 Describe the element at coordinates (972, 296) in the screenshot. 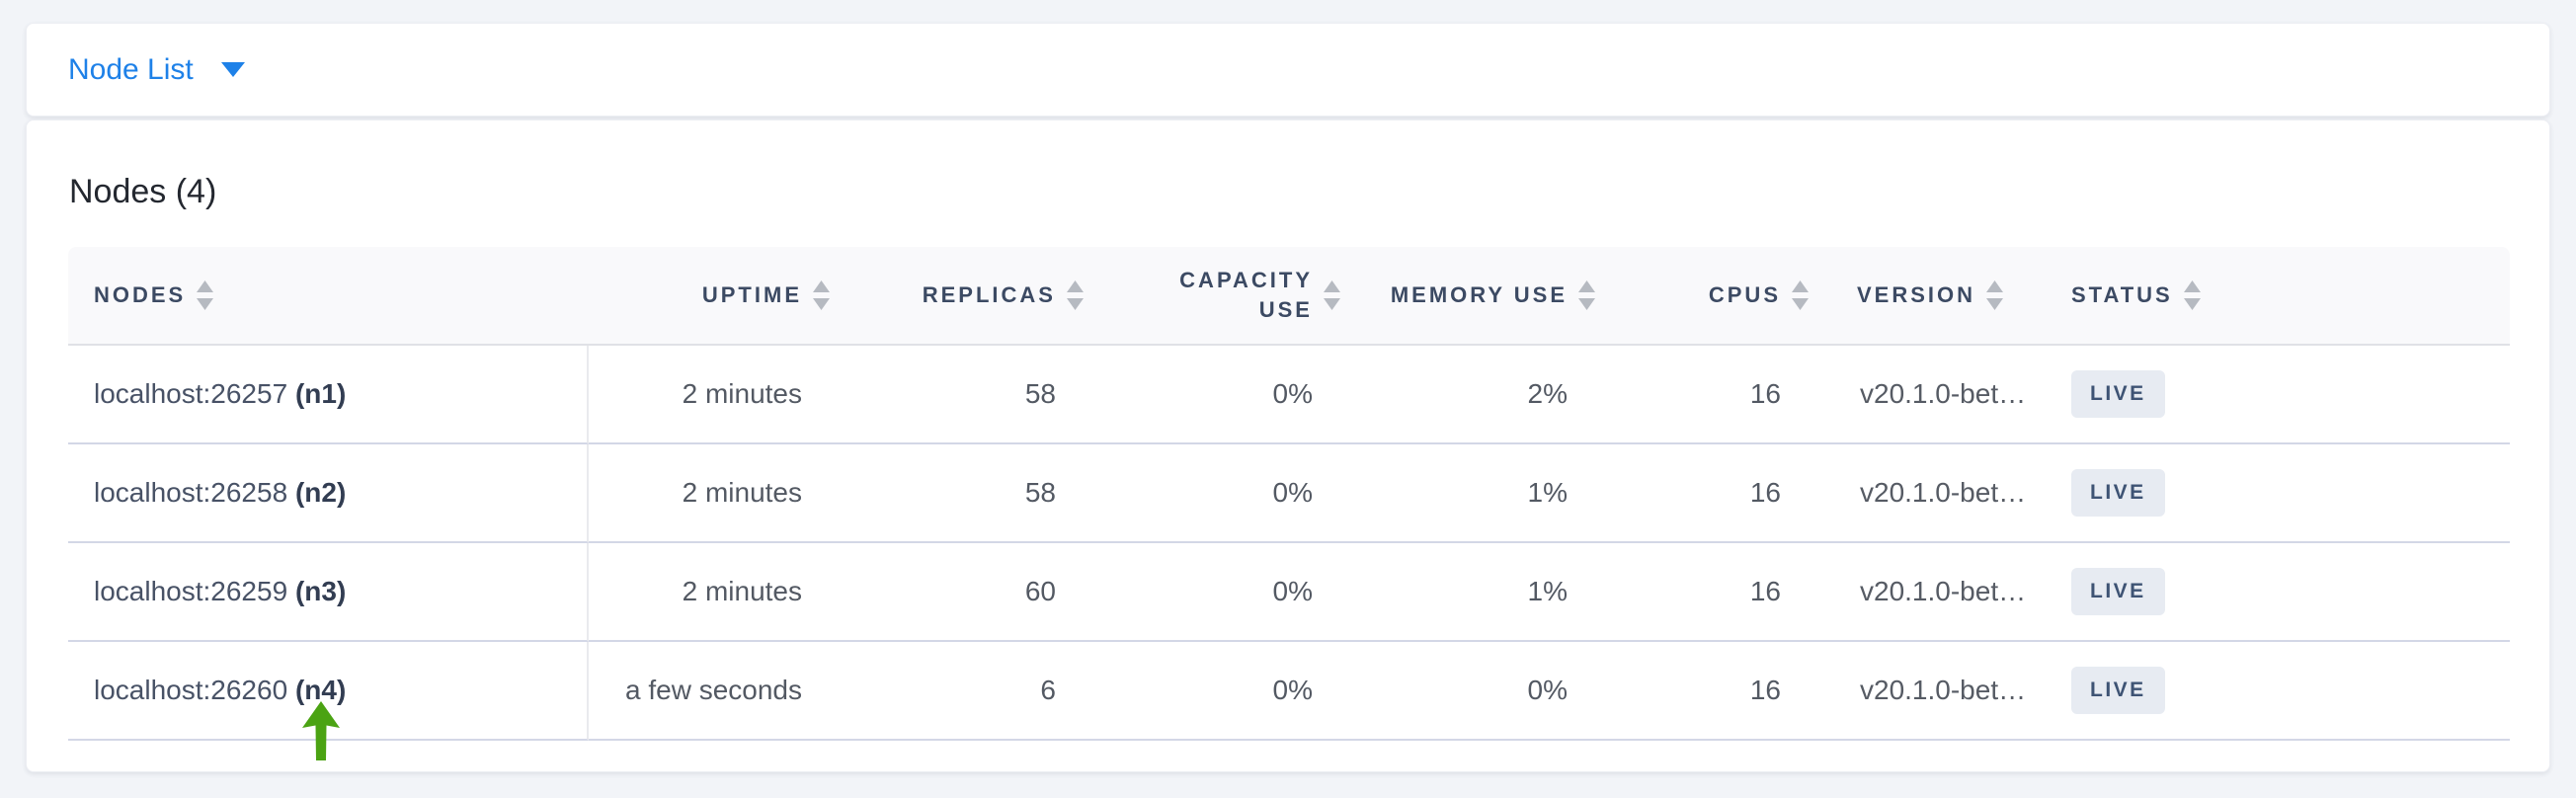

I see `column-header-replicas: REPLICAS` at that location.